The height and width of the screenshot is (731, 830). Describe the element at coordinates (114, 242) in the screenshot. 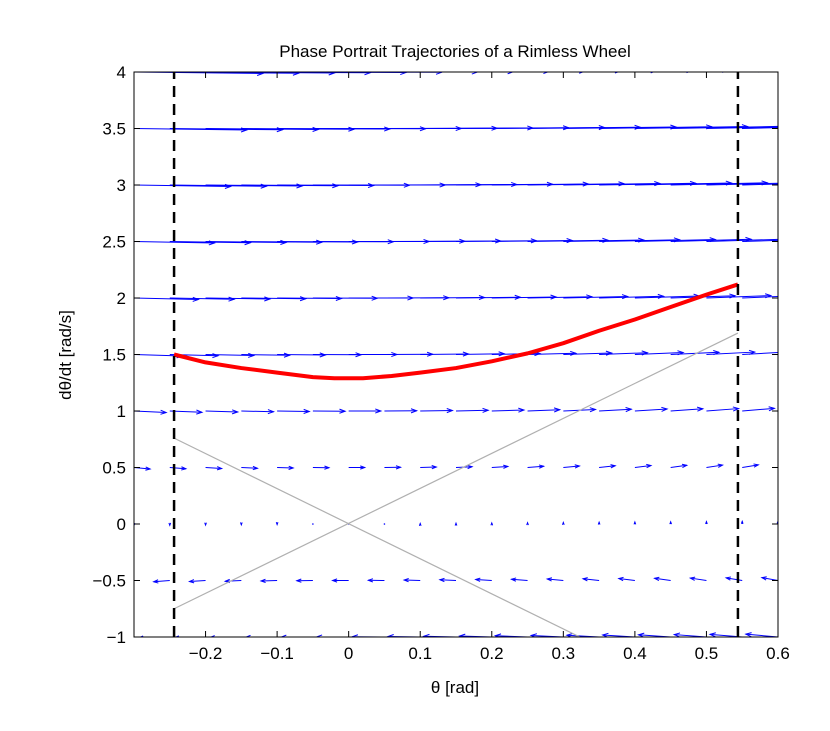

I see `y-tick-label: 2.5` at that location.